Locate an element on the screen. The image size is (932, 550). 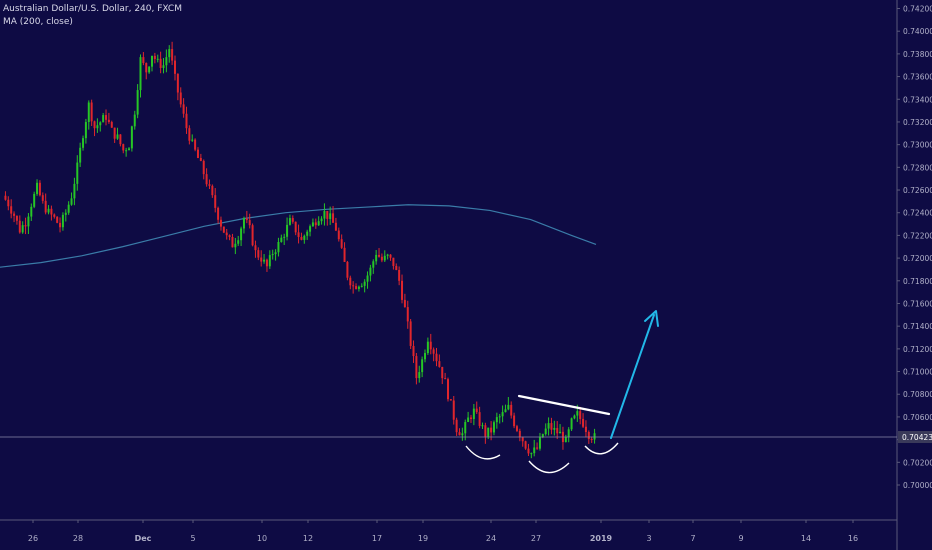
last-price-tag is located at coordinates (915, 437).